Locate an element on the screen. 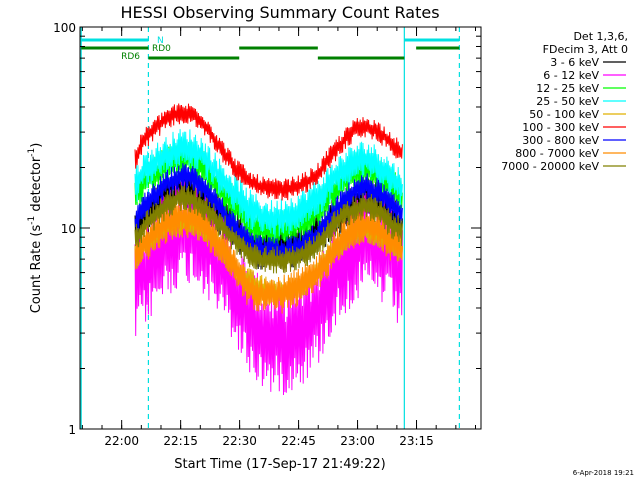 Image resolution: width=640 pixels, height=480 pixels. flag-label-rd6: RD6 is located at coordinates (130, 57).